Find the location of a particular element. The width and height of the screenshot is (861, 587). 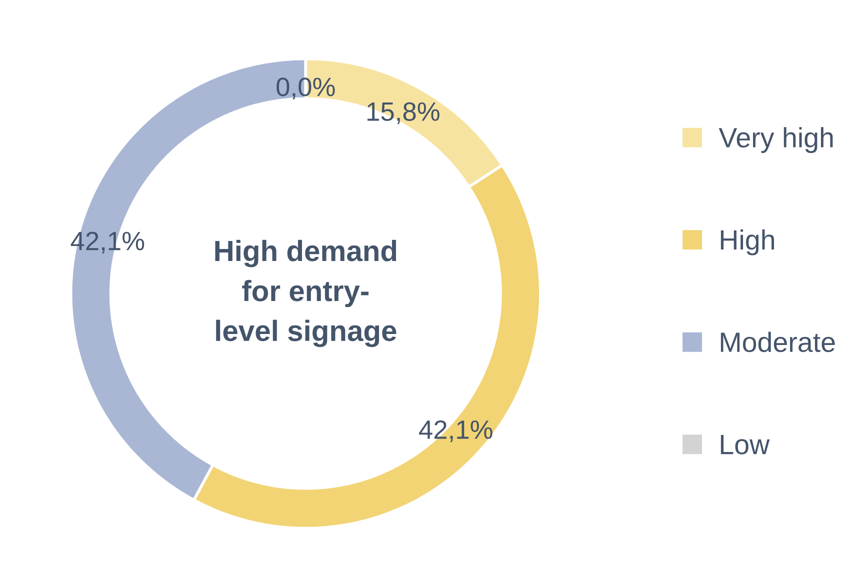

text: 0,0% is located at coordinates (305, 89).